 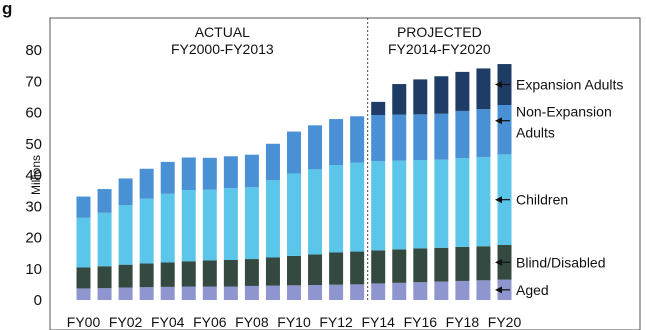 What do you see at coordinates (38, 300) in the screenshot?
I see `y-tick-label: 0` at bounding box center [38, 300].